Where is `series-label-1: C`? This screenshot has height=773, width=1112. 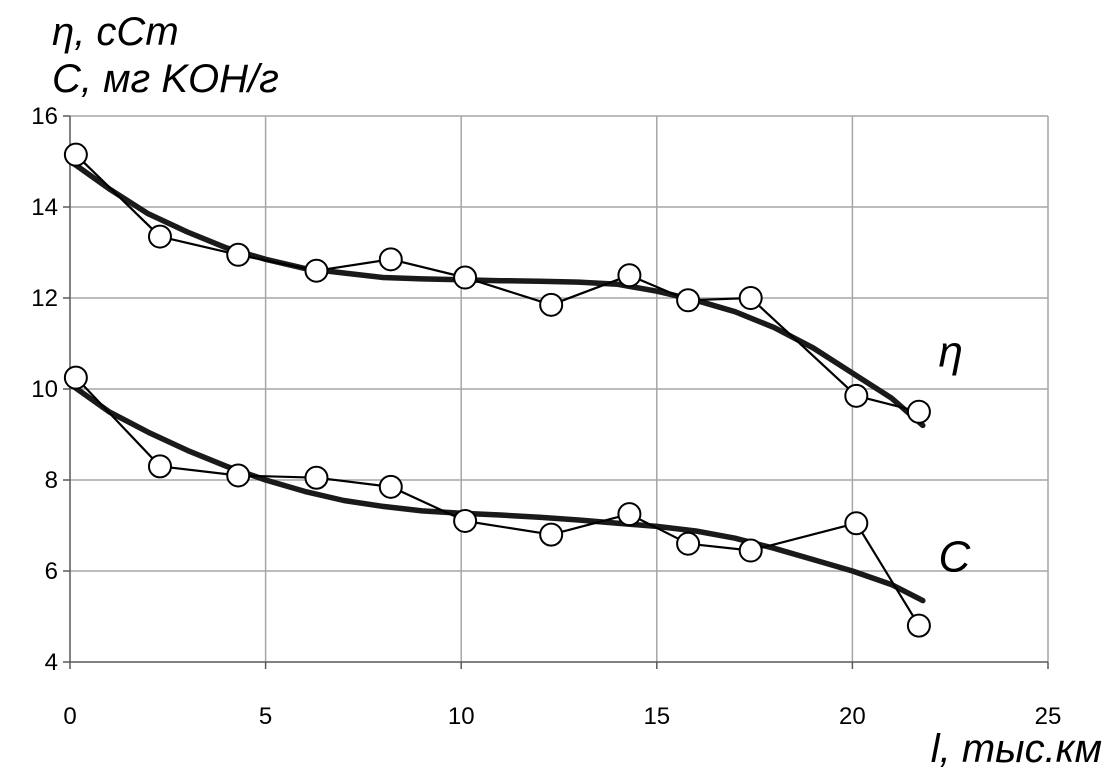 series-label-1: C is located at coordinates (954, 556).